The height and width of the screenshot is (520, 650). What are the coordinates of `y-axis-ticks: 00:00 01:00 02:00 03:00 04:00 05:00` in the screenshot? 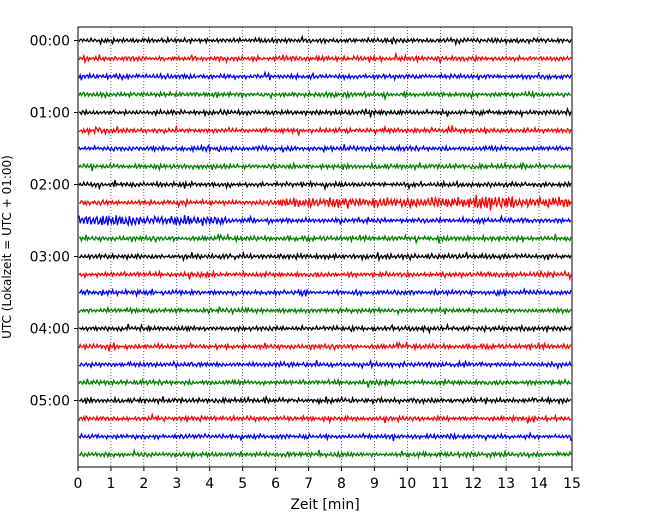 It's located at (54, 222).